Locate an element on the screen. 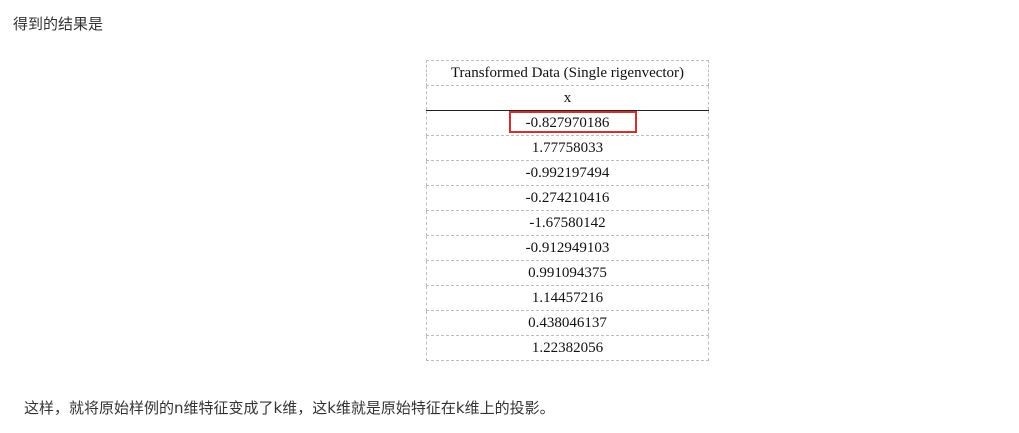 This screenshot has width=1019, height=433. table-row: 1.14457216 is located at coordinates (567, 298).